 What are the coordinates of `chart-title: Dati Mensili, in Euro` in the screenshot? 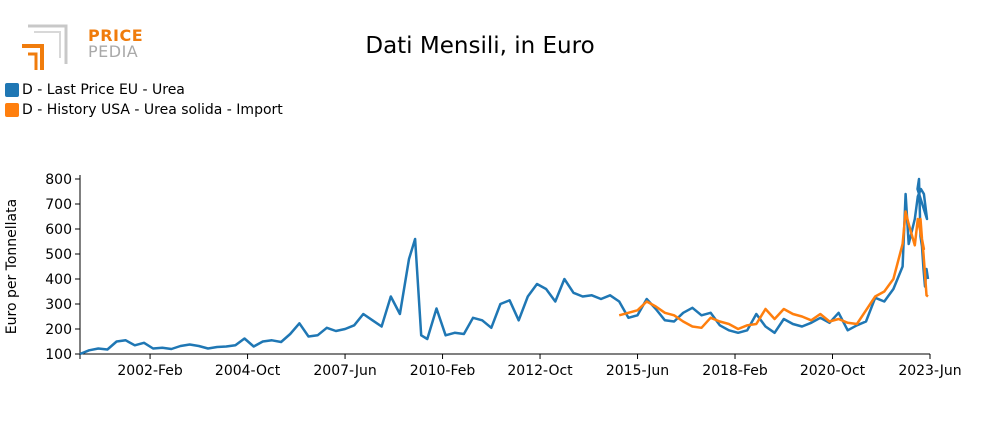 It's located at (480, 46).